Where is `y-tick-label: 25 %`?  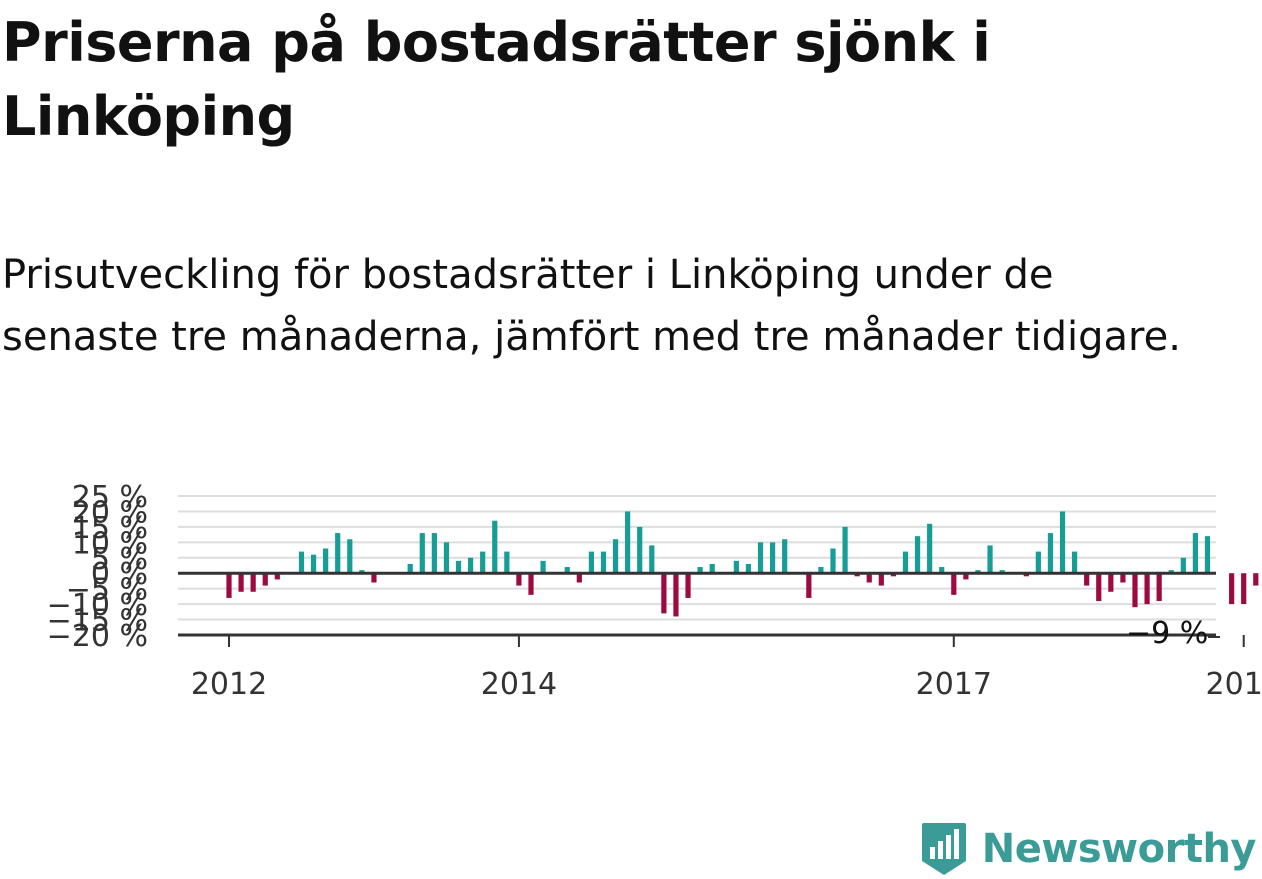
y-tick-label: 25 % is located at coordinates (110, 497).